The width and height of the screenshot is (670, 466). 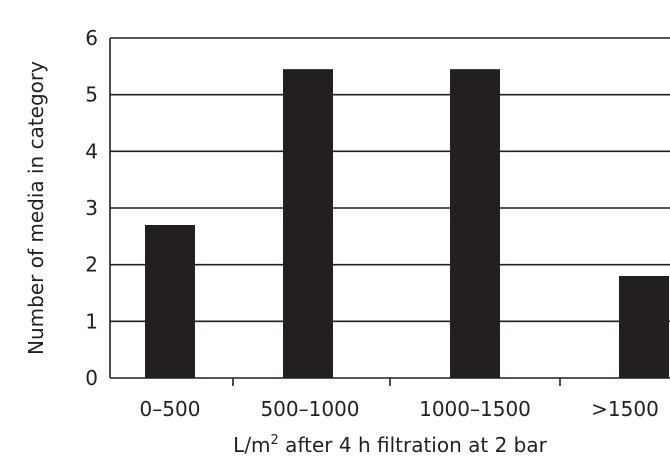 I want to click on x-tick-labels: 0–500 500–1000 1000–1500 >1500, so click(x=399, y=399).